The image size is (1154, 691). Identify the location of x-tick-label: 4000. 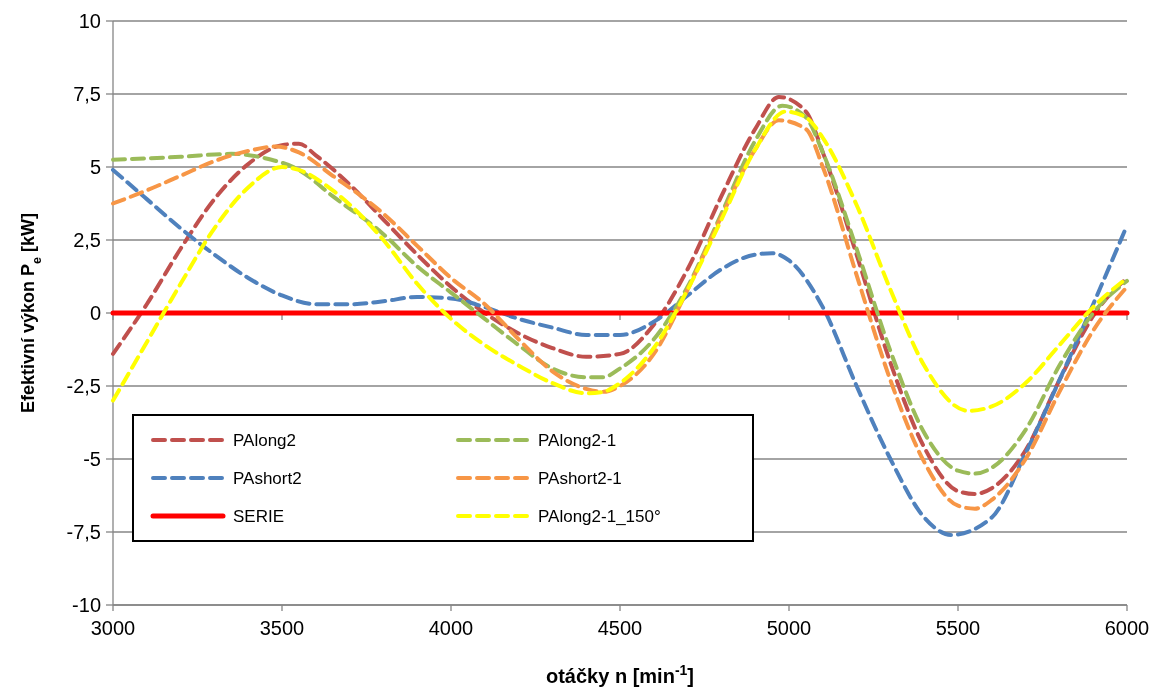
(451, 628).